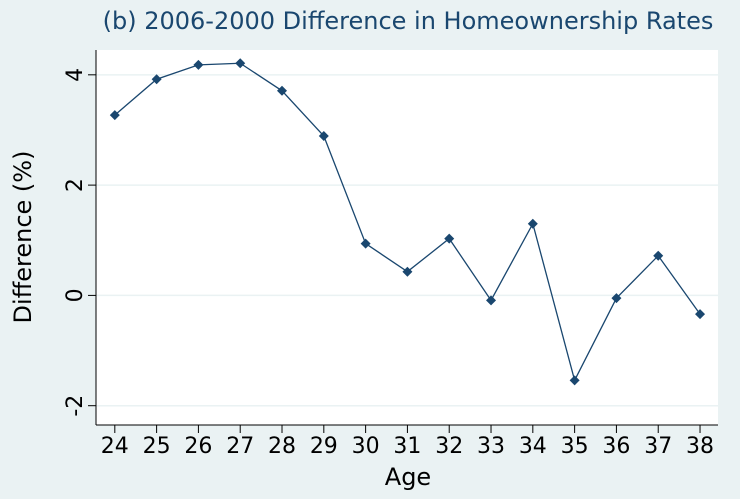 This screenshot has width=740, height=499. I want to click on y-axis-label: Difference (%), so click(23, 237).